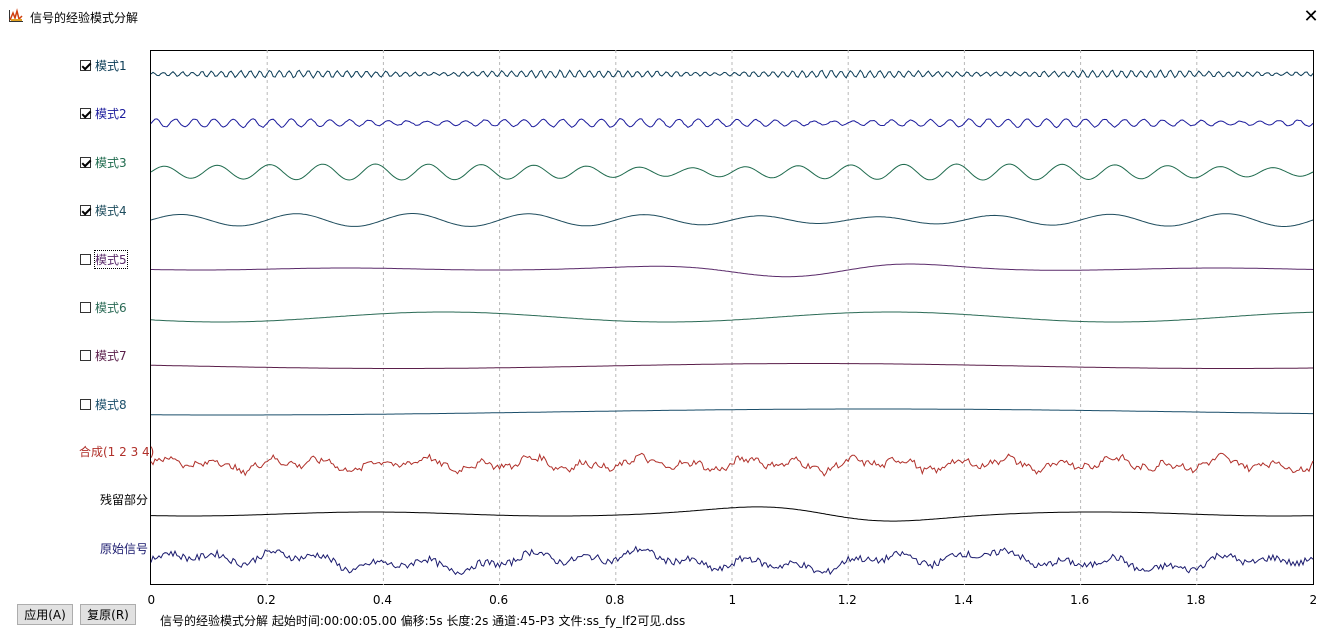  I want to click on mode-8-checkbox, so click(85, 404).